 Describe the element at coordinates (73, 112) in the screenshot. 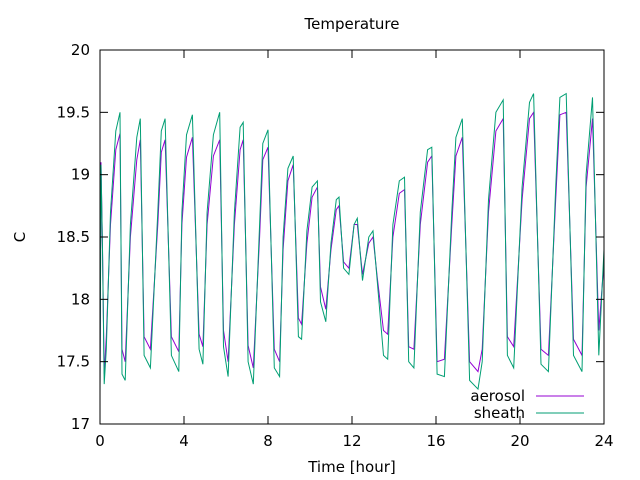

I see `y-tick-label: 19.5` at that location.